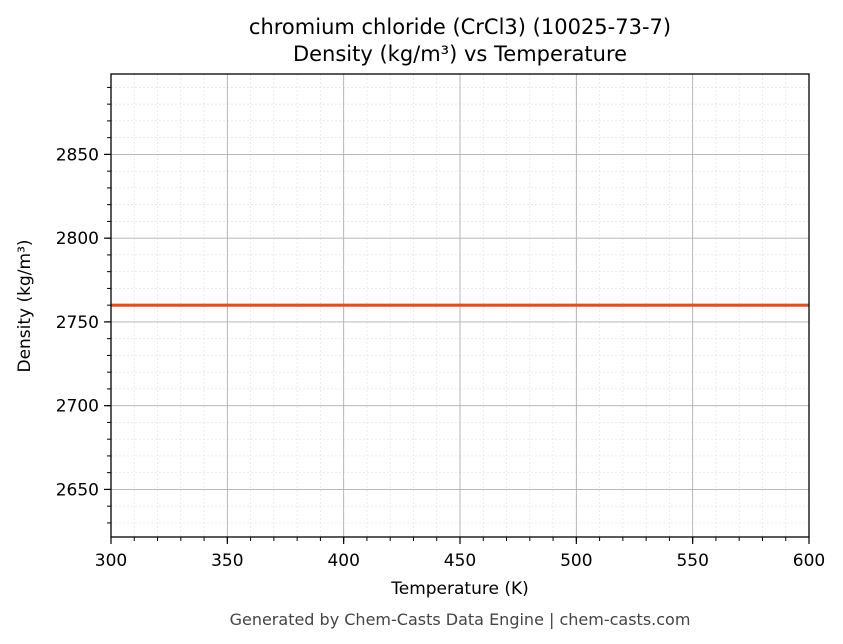 This screenshot has height=644, width=843. What do you see at coordinates (460, 561) in the screenshot?
I see `x-tick-label: 450` at bounding box center [460, 561].